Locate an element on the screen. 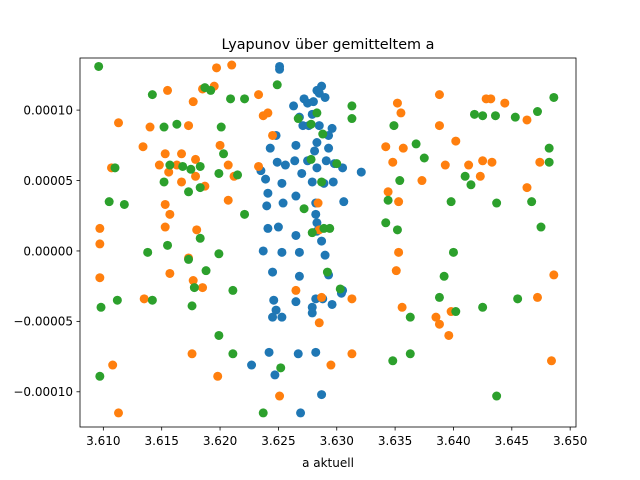  chart-title: Lyapunov über gemitteltem a is located at coordinates (328, 45).